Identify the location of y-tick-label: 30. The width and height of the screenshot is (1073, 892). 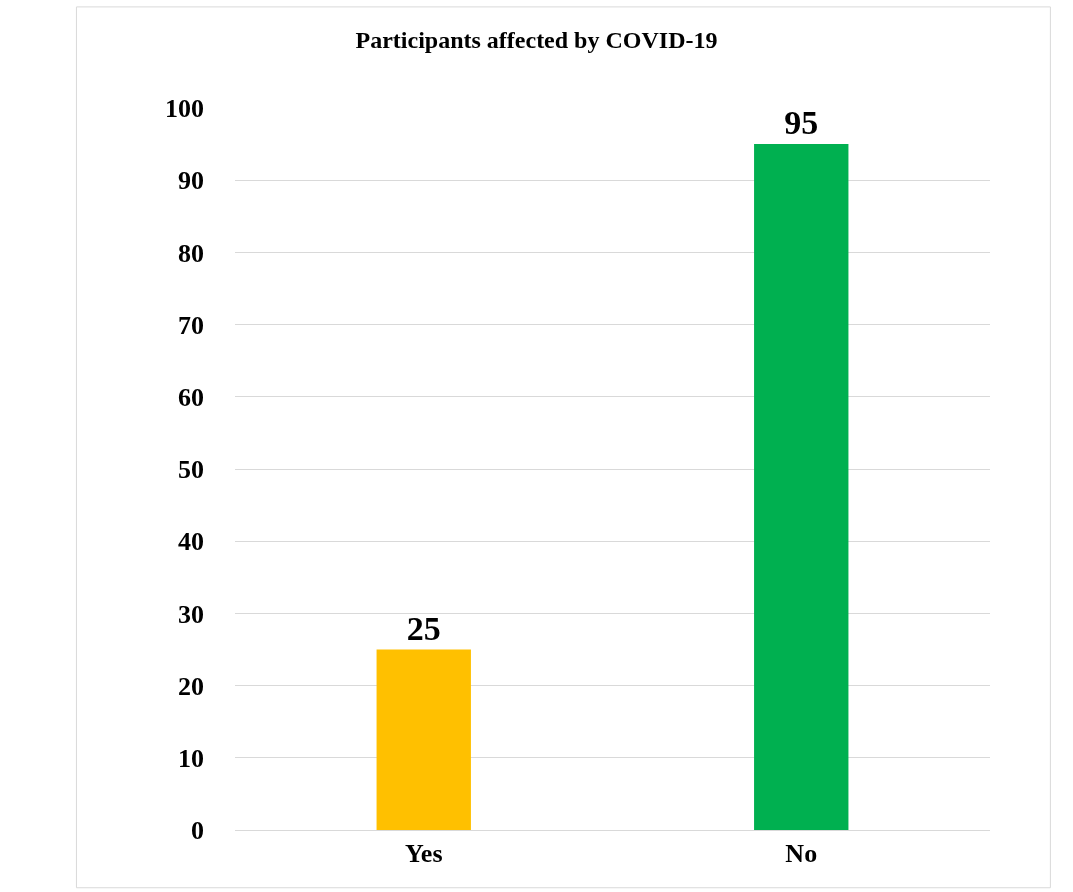
(191, 614).